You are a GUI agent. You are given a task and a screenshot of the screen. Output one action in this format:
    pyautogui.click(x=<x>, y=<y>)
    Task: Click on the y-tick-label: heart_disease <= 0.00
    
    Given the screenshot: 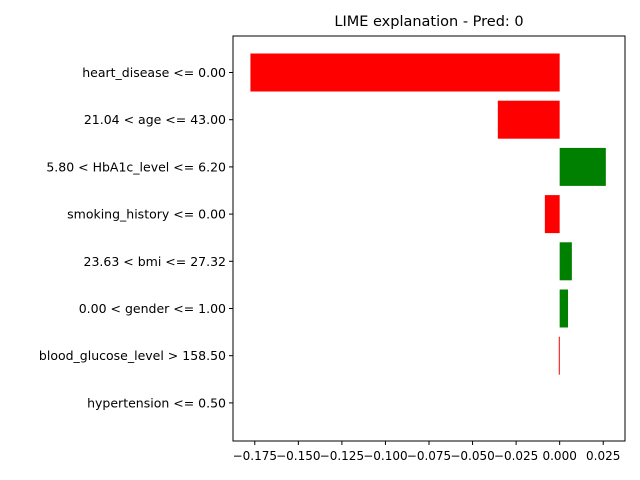 What is the action you would take?
    pyautogui.click(x=154, y=72)
    